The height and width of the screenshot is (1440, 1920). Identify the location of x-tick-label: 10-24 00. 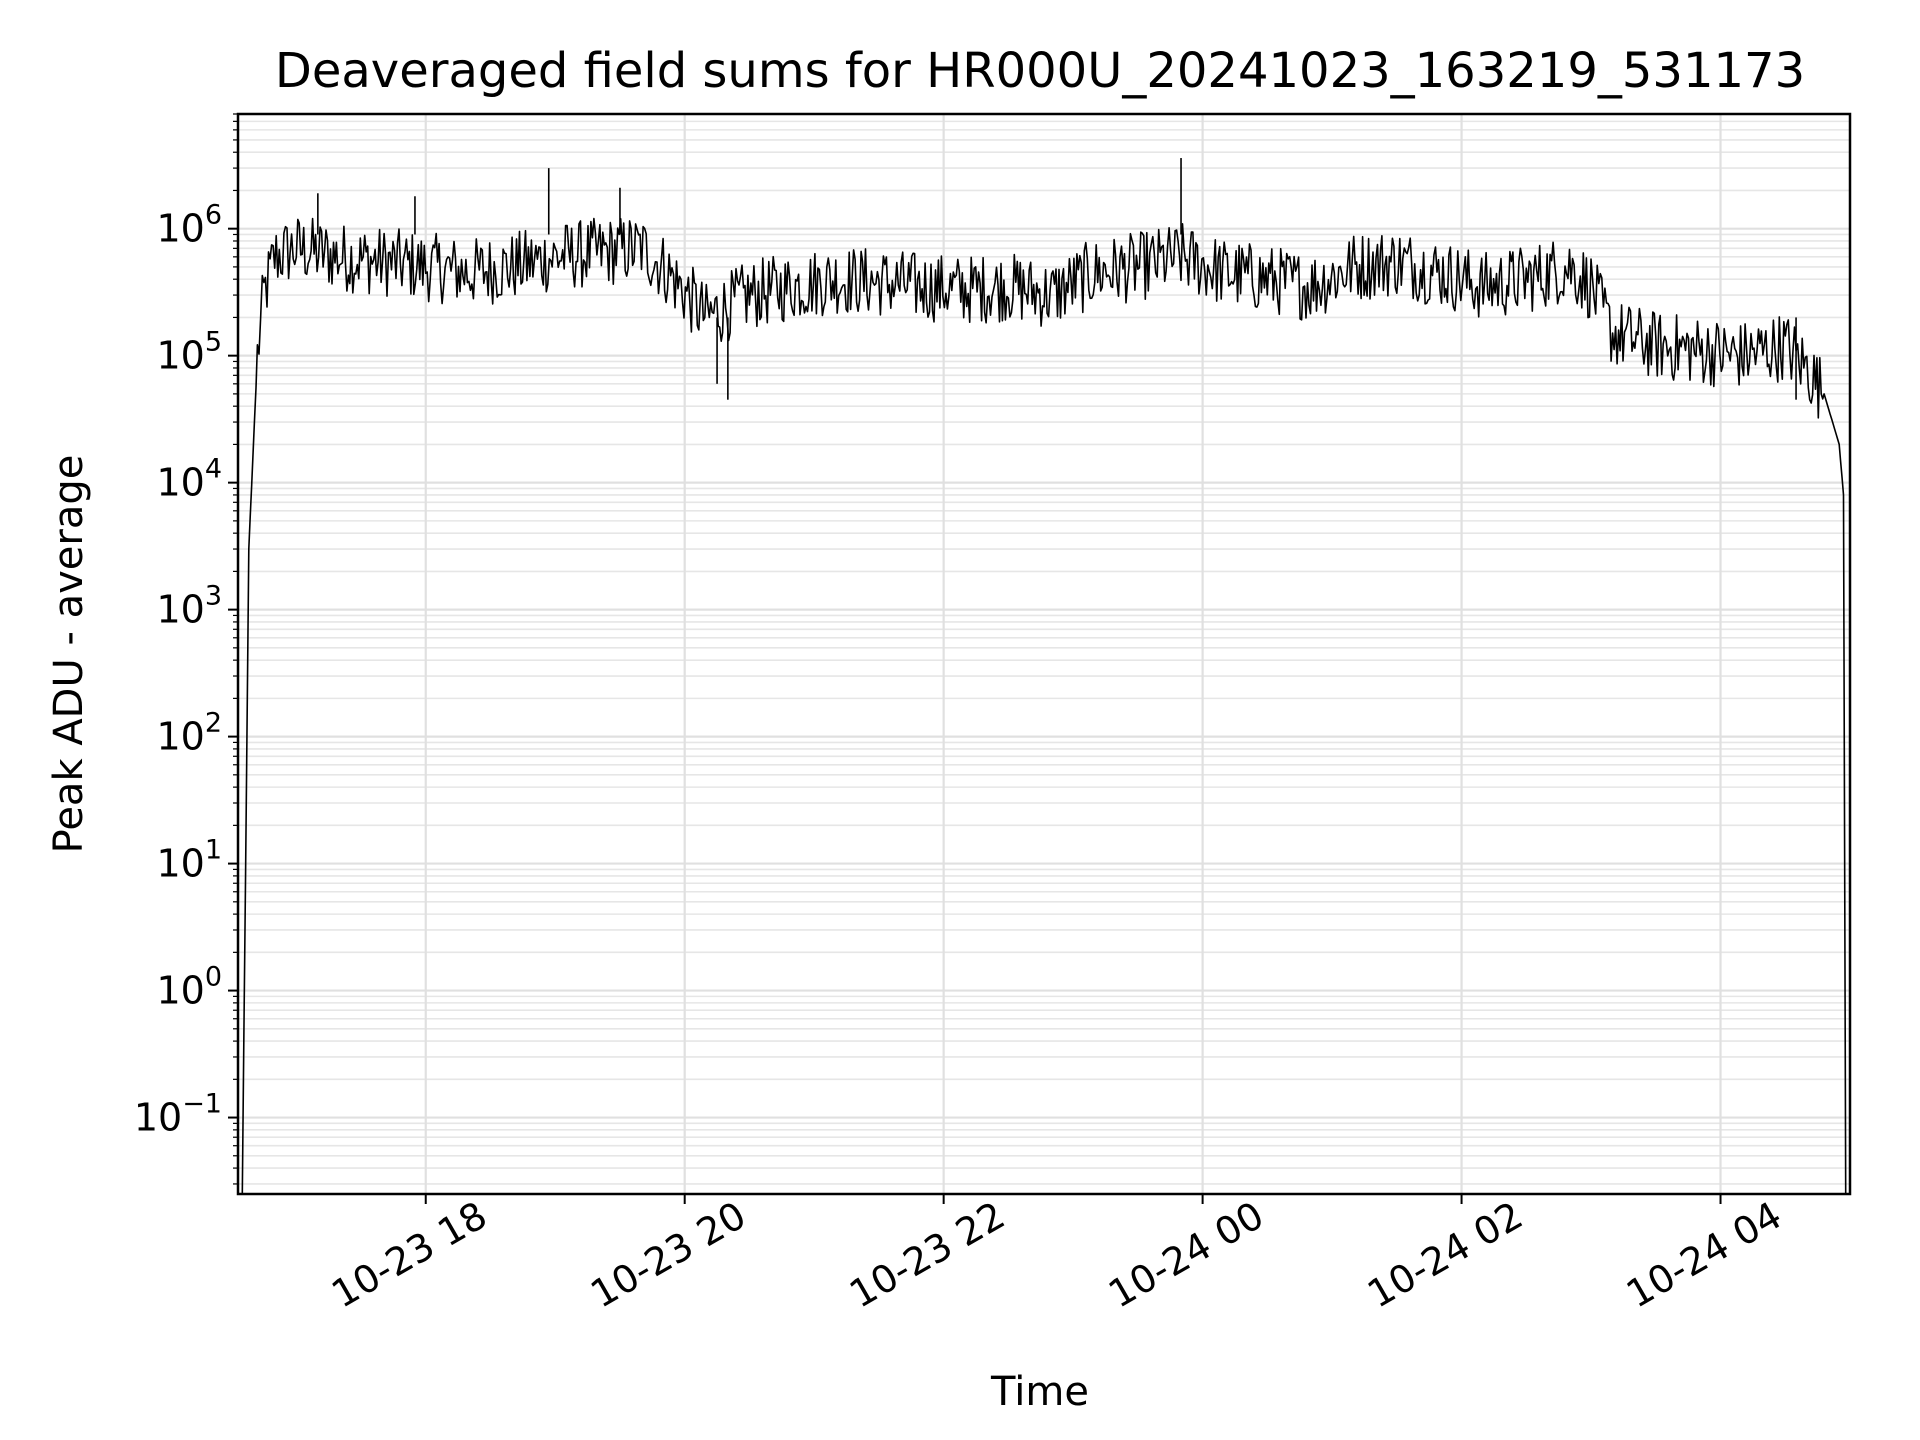
(1186, 1255).